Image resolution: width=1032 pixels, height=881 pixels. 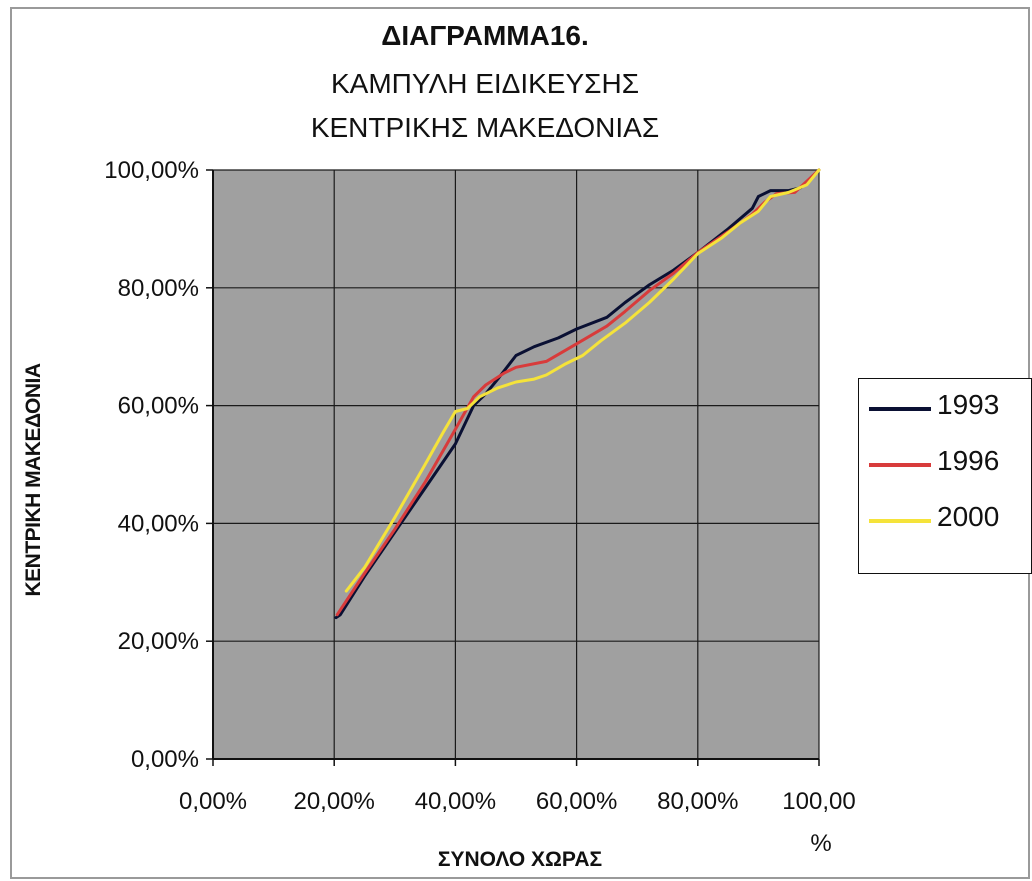 I want to click on legend-item-2000: 2000, so click(x=950, y=521).